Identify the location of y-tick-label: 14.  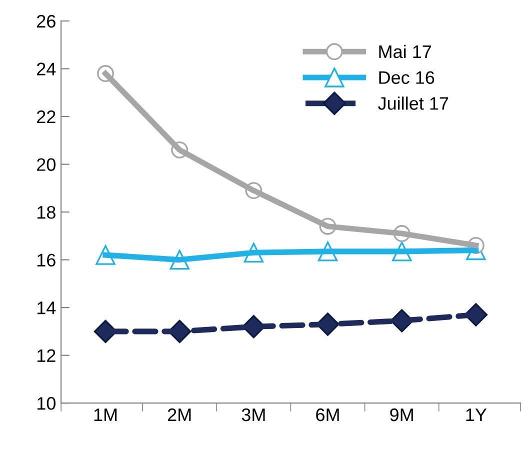
(47, 308).